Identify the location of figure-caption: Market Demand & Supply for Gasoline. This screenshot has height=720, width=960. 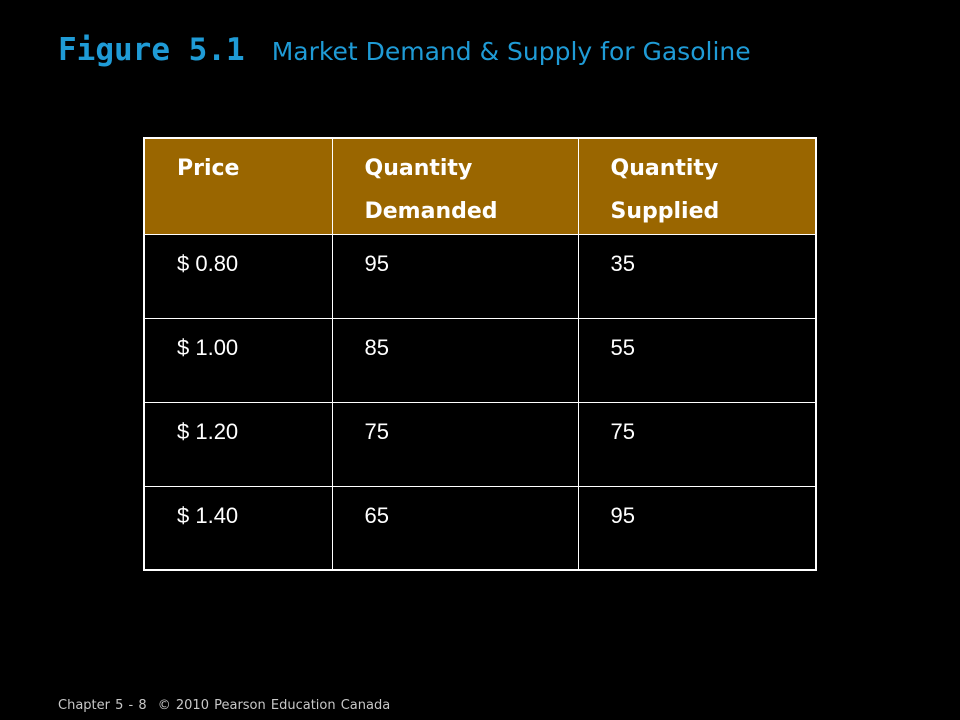
(511, 51).